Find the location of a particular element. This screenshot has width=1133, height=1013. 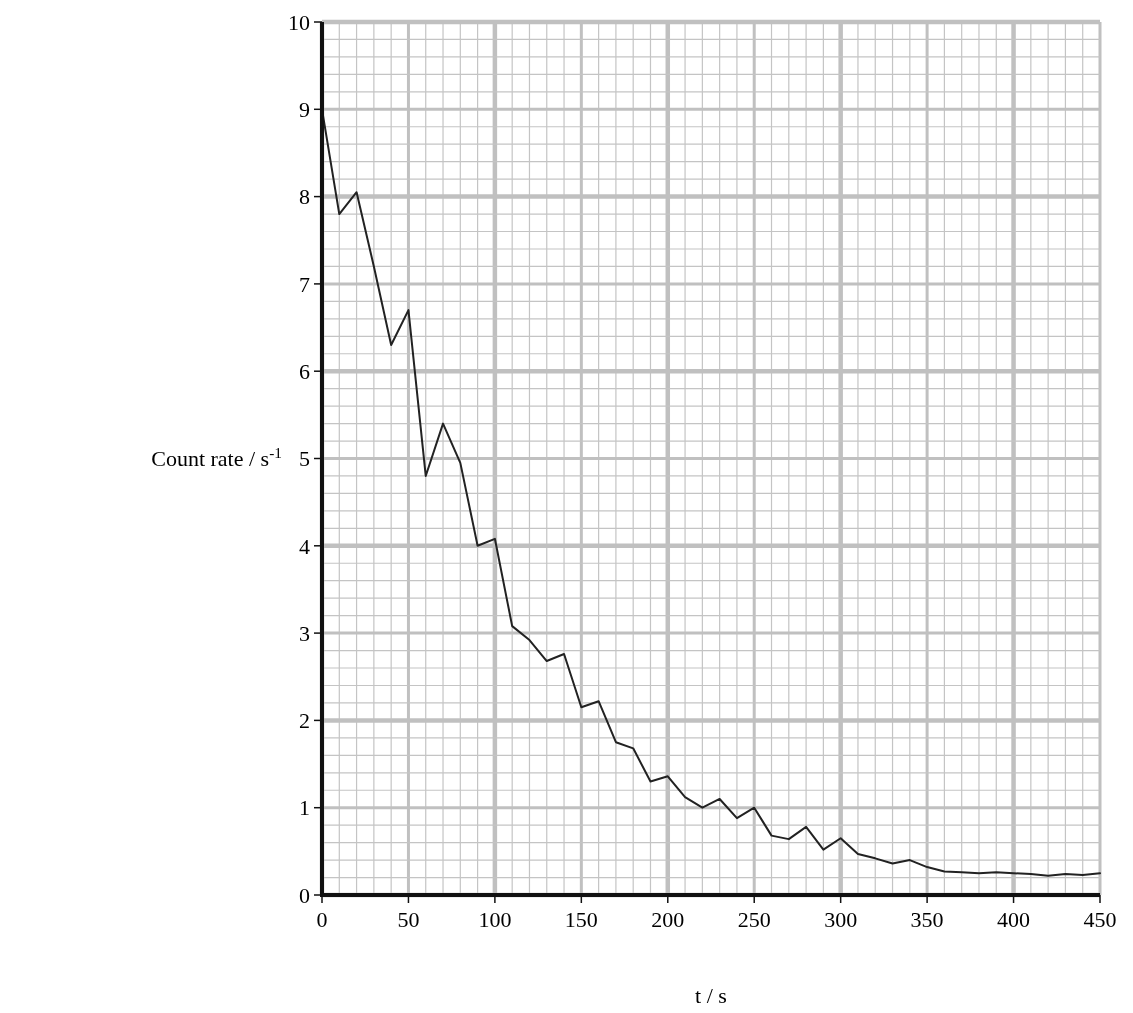

x-tick-label: 400 is located at coordinates (1014, 919).